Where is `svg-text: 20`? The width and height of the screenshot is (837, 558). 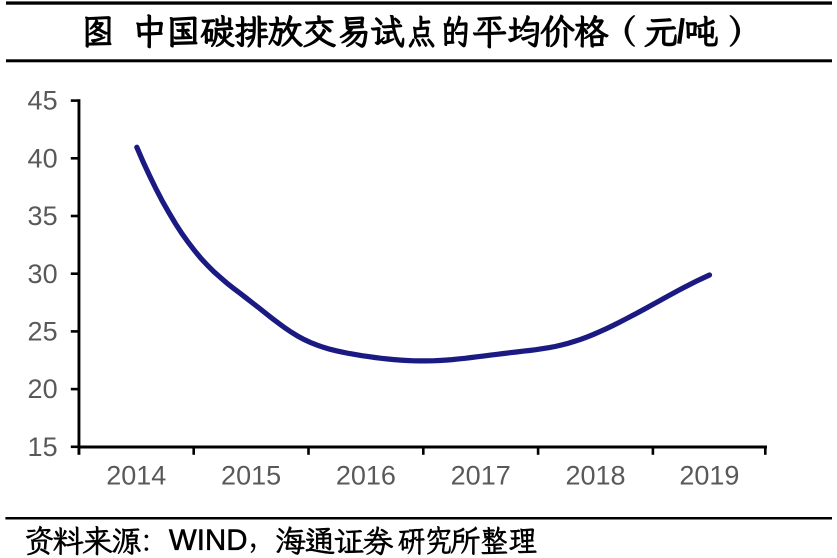
svg-text: 20 is located at coordinates (43, 389).